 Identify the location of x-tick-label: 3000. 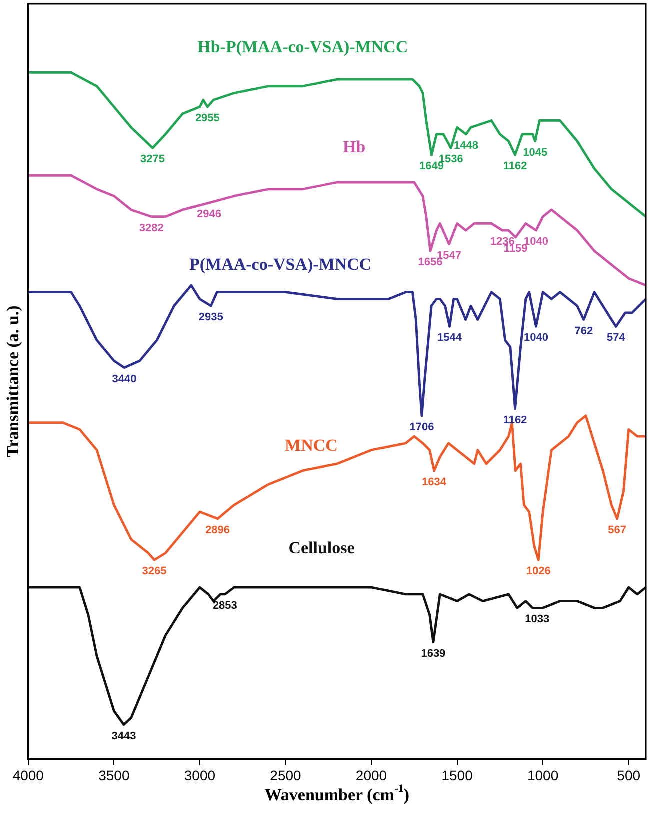
(200, 775).